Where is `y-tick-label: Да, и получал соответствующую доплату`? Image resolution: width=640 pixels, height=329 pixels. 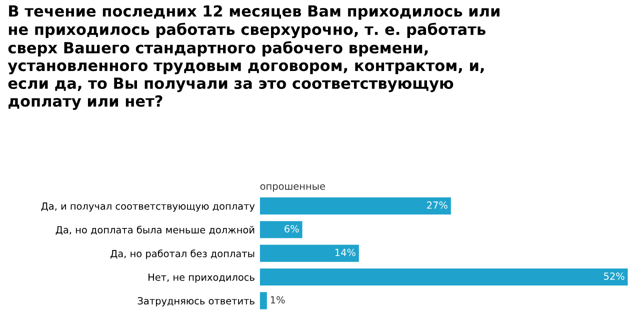
y-tick-label: Да, и получал соответствующую доплату is located at coordinates (148, 207).